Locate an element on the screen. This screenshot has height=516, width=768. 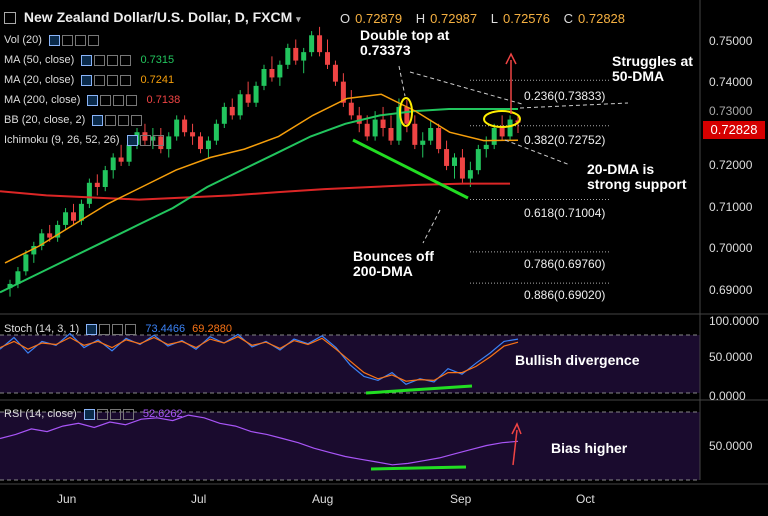
up-arrow-price-head is located at coordinates (511, 58).